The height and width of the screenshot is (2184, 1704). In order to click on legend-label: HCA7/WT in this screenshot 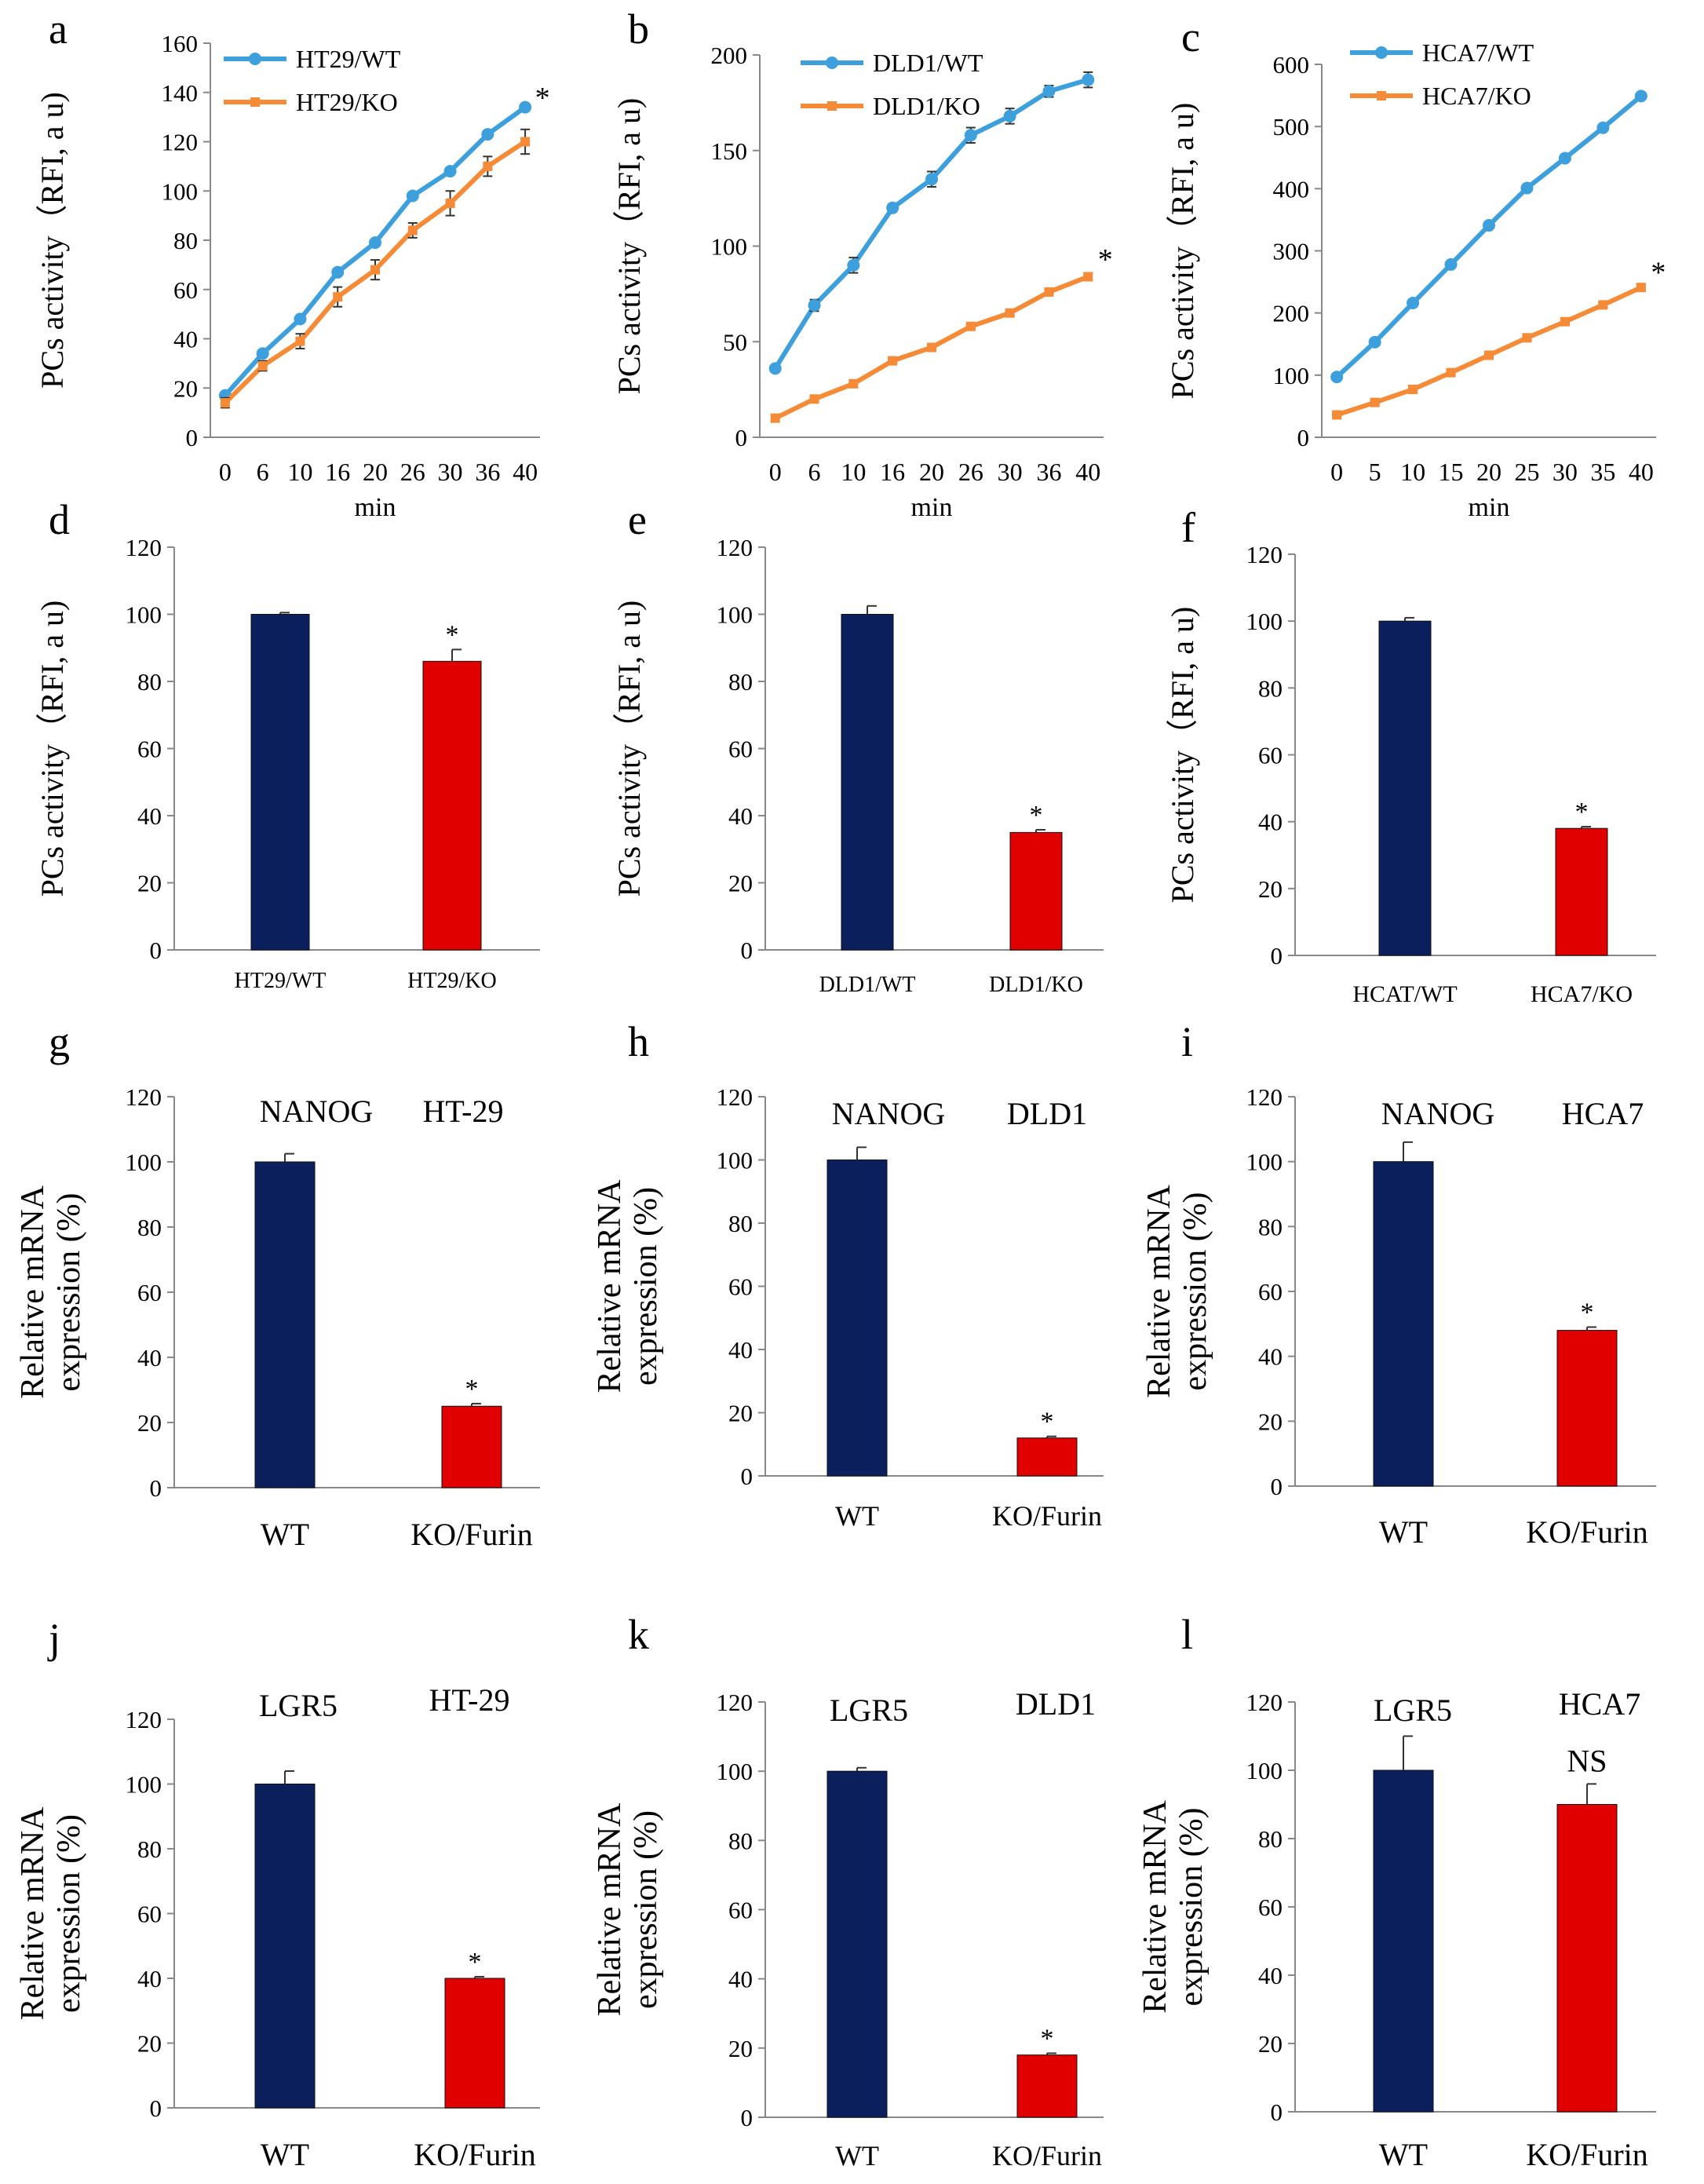, I will do `click(1478, 52)`.